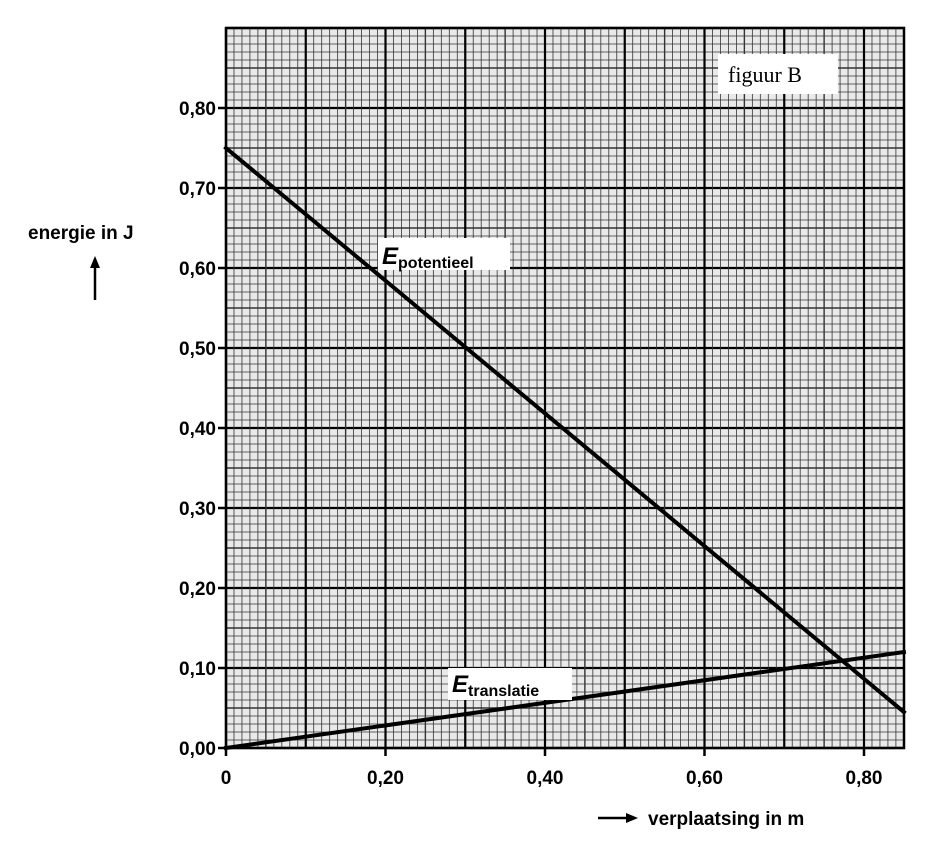  Describe the element at coordinates (197, 269) in the screenshot. I see `y-tick-label: 0,60` at that location.